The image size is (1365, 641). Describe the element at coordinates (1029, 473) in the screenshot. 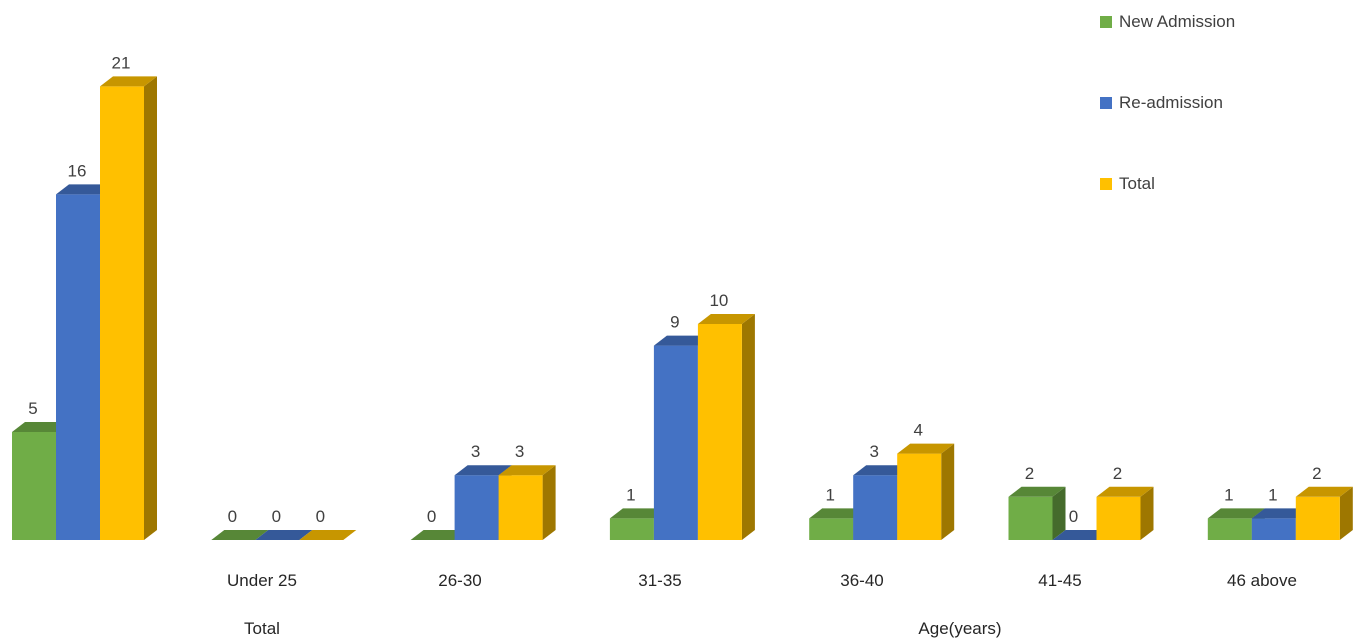

I see `data-label-41-45-new-admission: 2` at that location.